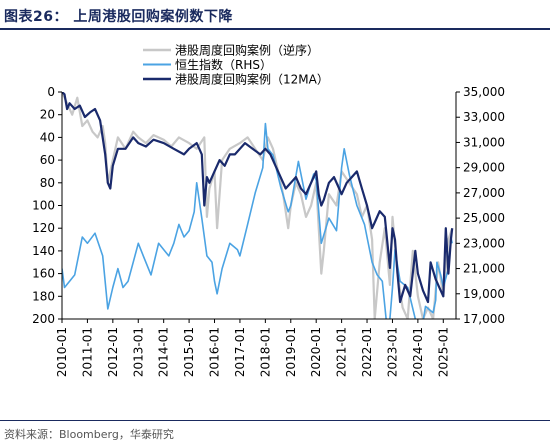 Image resolution: width=550 pixels, height=446 pixels. What do you see at coordinates (113, 352) in the screenshot?
I see `x-tick-label: 2012-01` at bounding box center [113, 352].